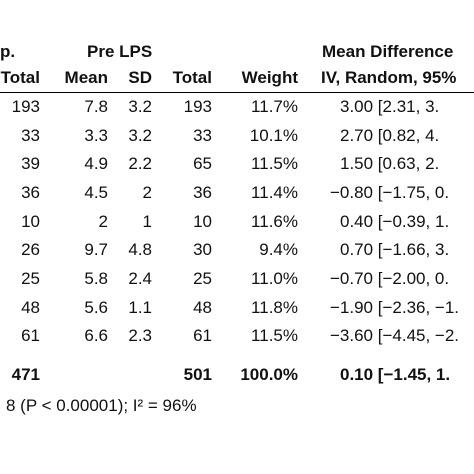 Image resolution: width=474 pixels, height=474 pixels. I want to click on cell-weight: 11.4%, so click(274, 192).